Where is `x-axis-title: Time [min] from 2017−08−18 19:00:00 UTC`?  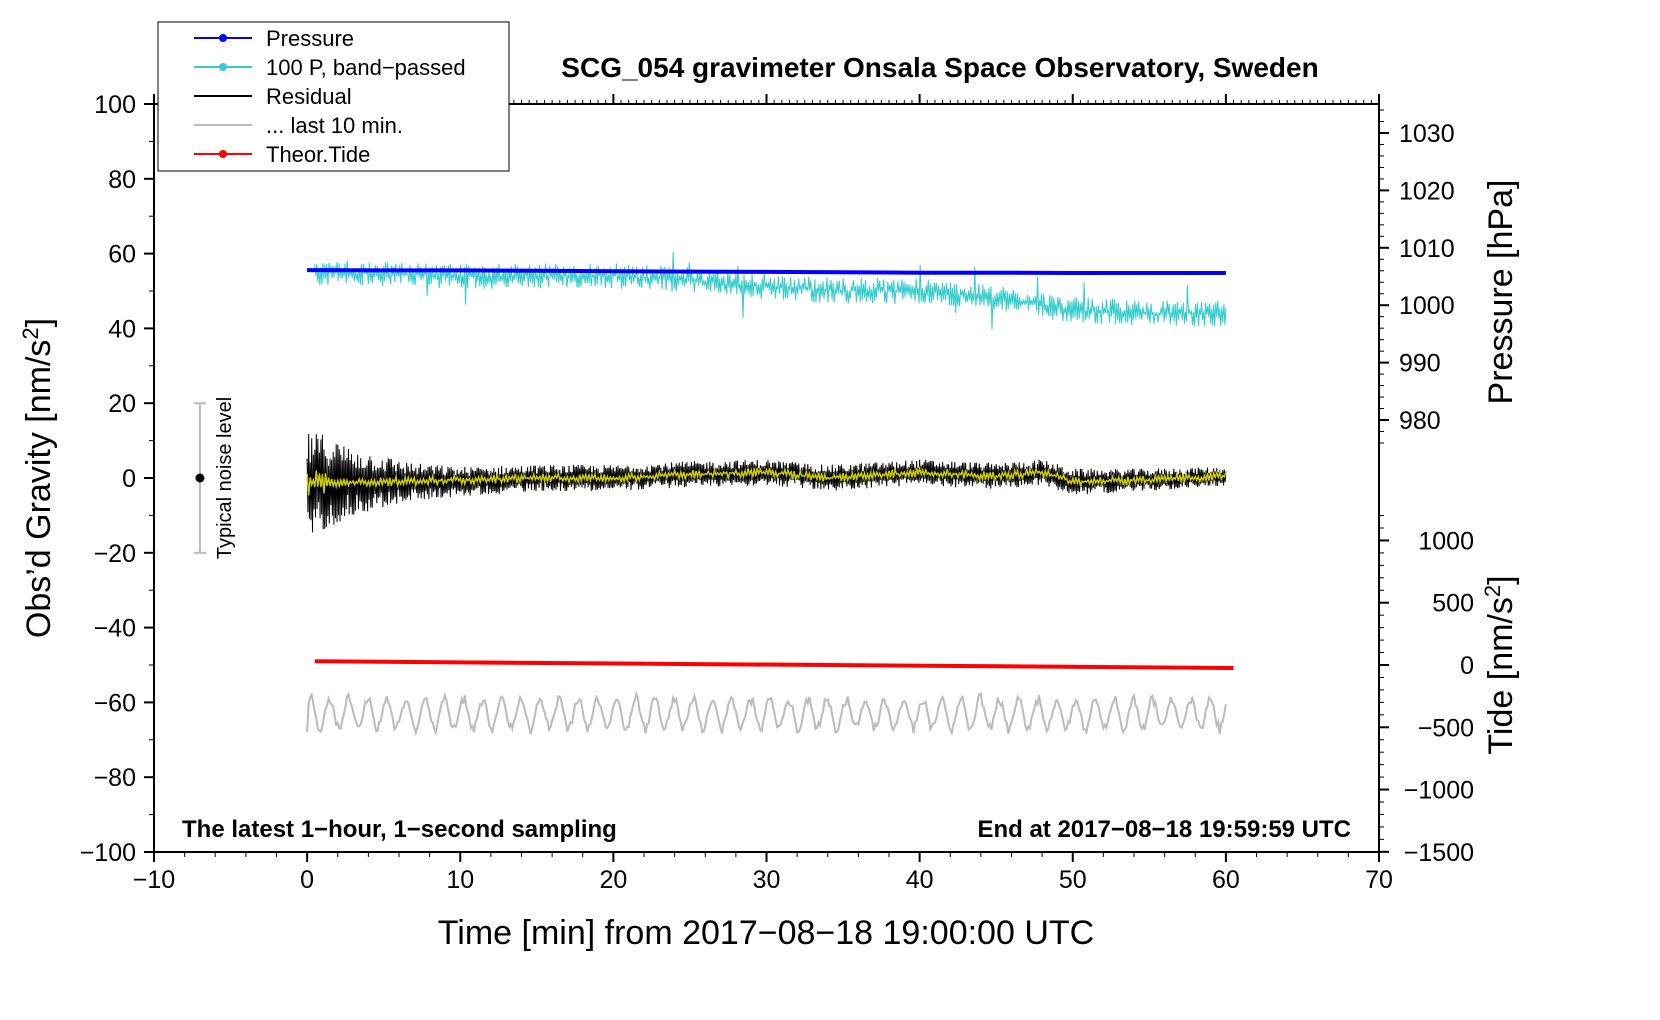
x-axis-title: Time [min] from 2017−08−18 19:00:00 UTC is located at coordinates (766, 933).